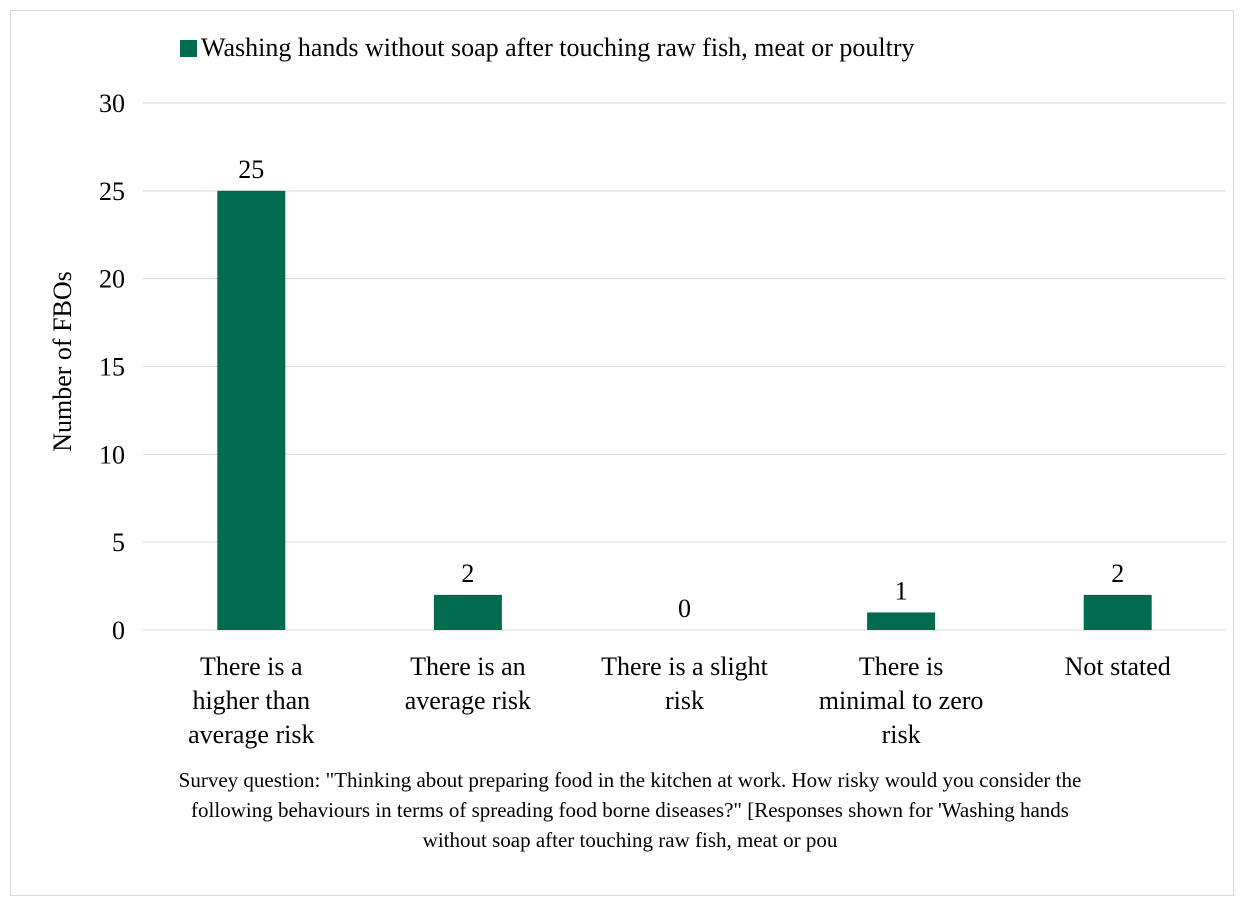 The height and width of the screenshot is (906, 1244). What do you see at coordinates (112, 454) in the screenshot?
I see `y-tick-label: 10` at bounding box center [112, 454].